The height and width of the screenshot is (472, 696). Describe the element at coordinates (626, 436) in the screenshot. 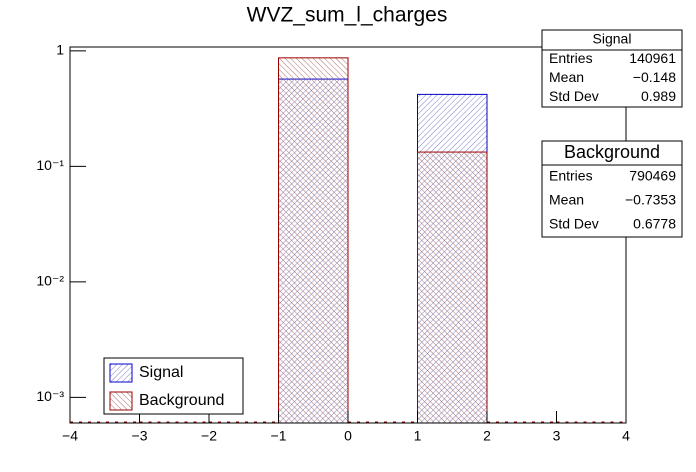

I see `x-tick-label: 4` at that location.